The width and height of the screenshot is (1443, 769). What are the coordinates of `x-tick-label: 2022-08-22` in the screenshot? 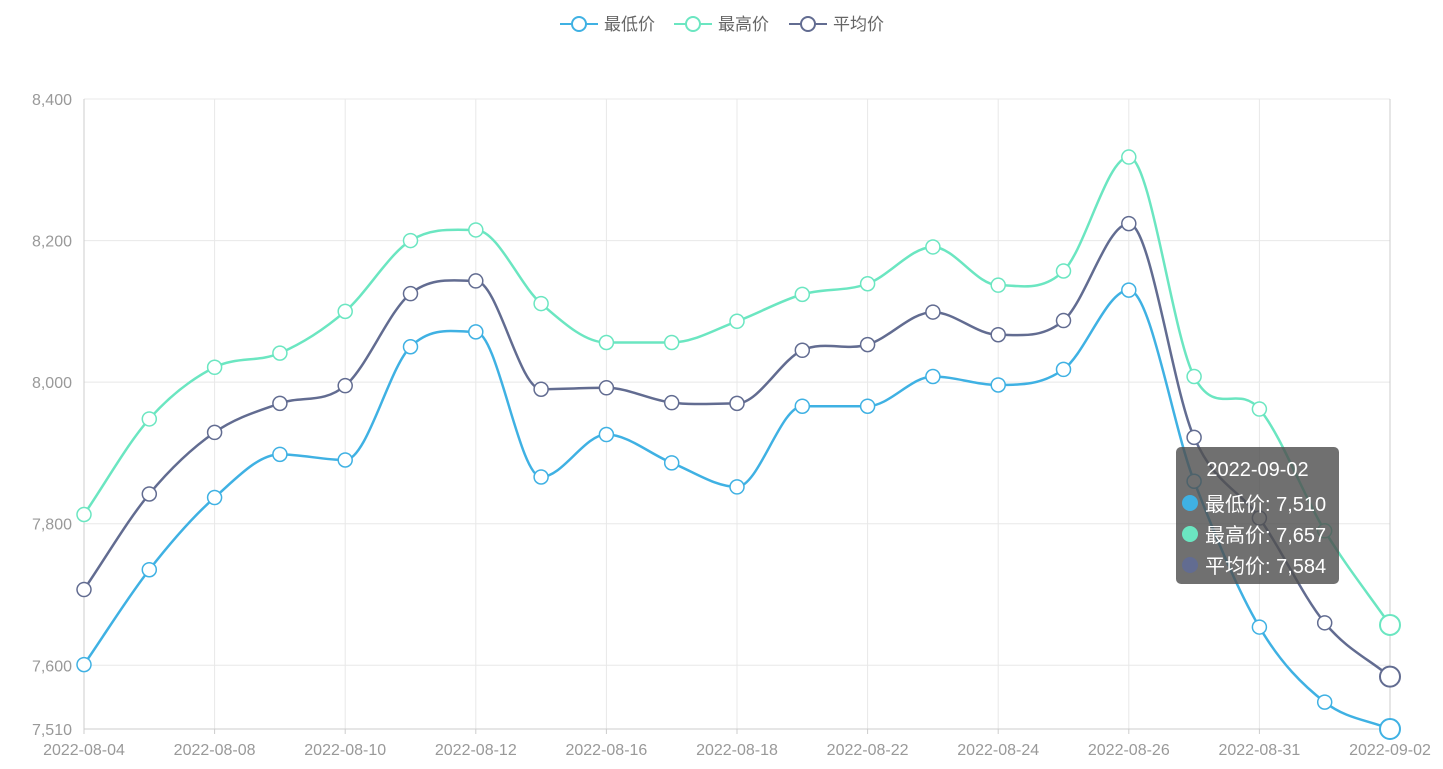 It's located at (868, 750).